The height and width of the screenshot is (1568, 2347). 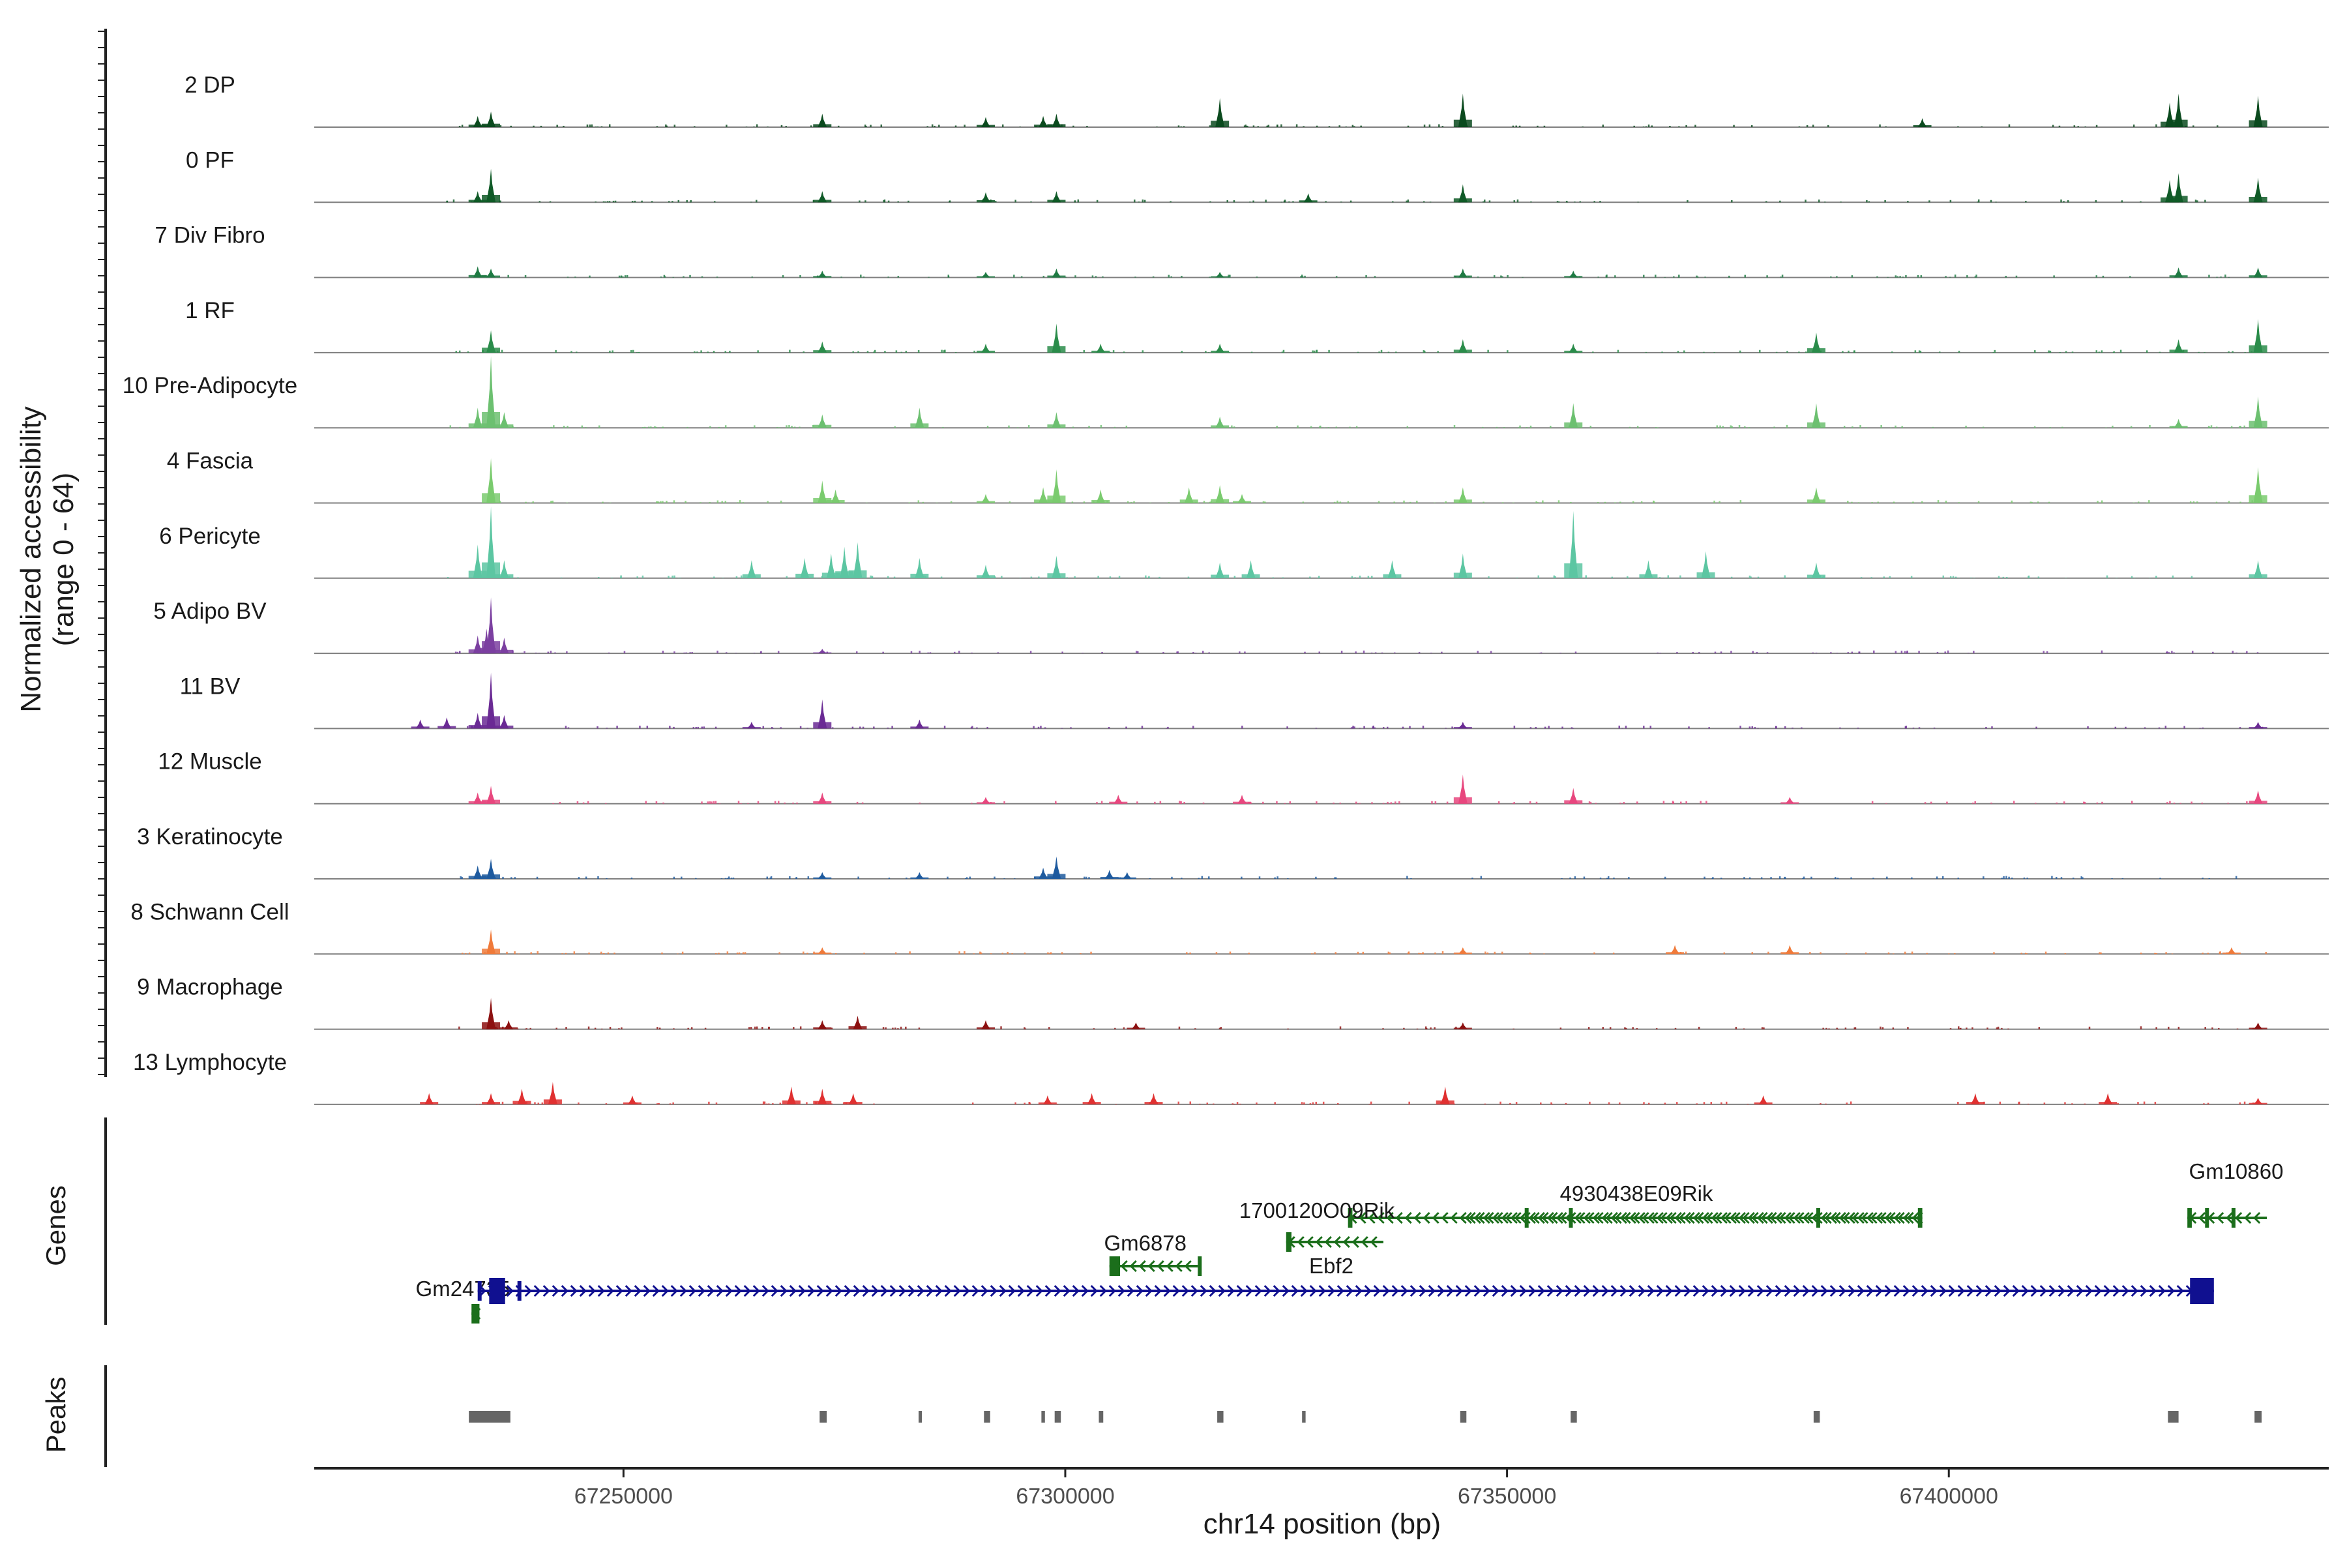 What do you see at coordinates (1114, 1266) in the screenshot?
I see `exon-block` at bounding box center [1114, 1266].